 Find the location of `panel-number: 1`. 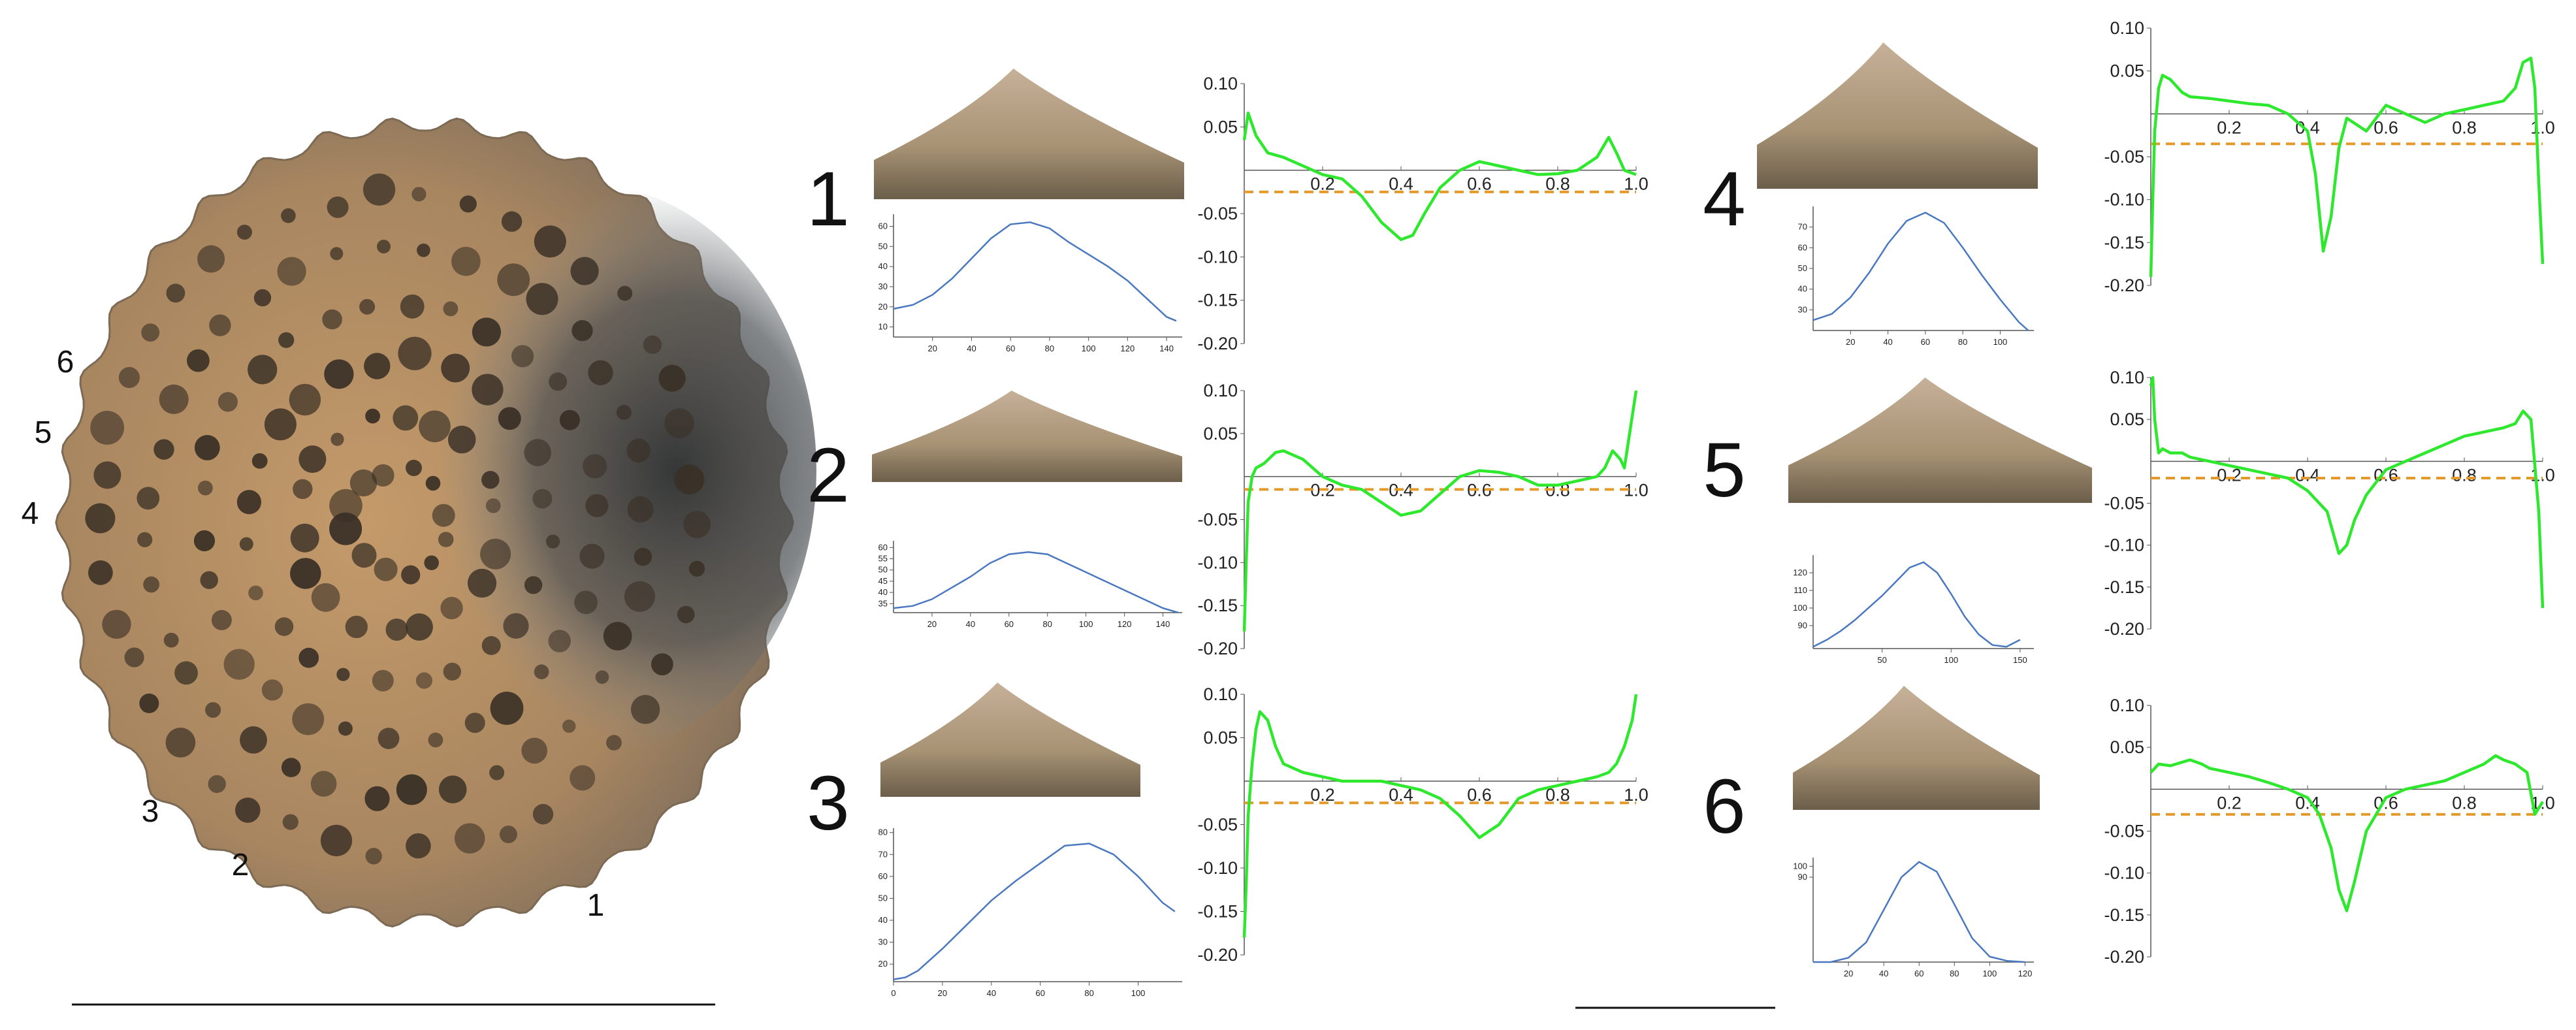

panel-number: 1 is located at coordinates (828, 199).